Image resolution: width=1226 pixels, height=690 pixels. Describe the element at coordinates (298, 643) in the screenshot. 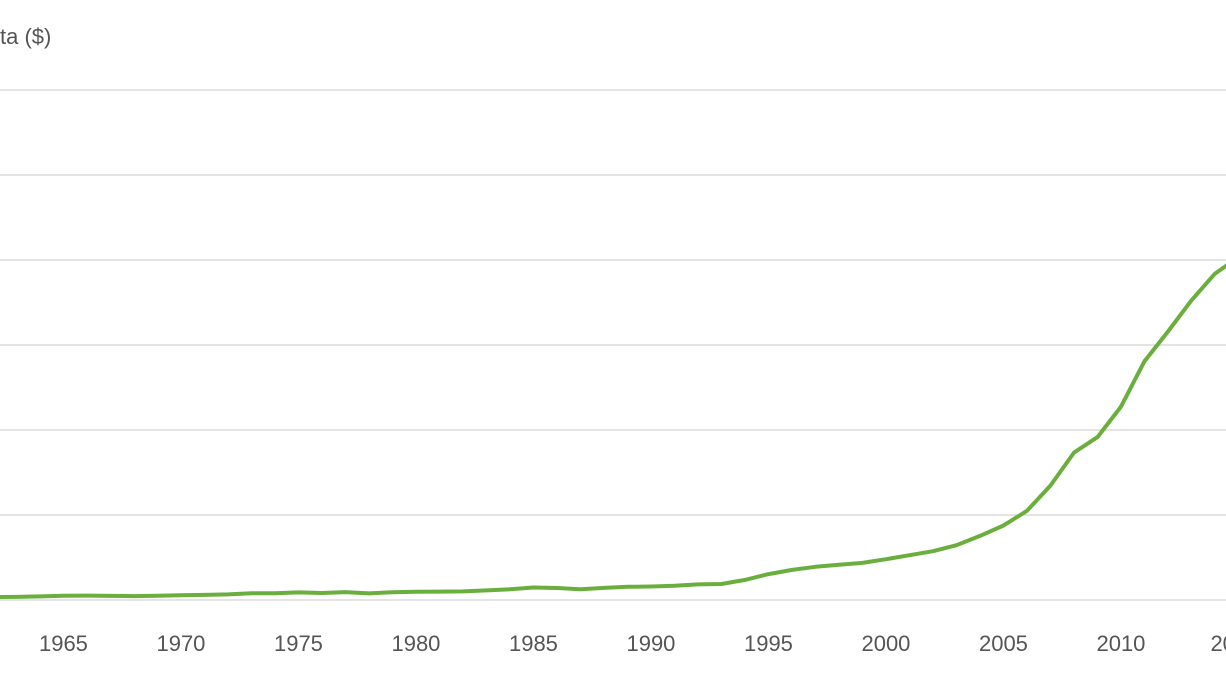

I see `x-tick-label: 1975` at that location.